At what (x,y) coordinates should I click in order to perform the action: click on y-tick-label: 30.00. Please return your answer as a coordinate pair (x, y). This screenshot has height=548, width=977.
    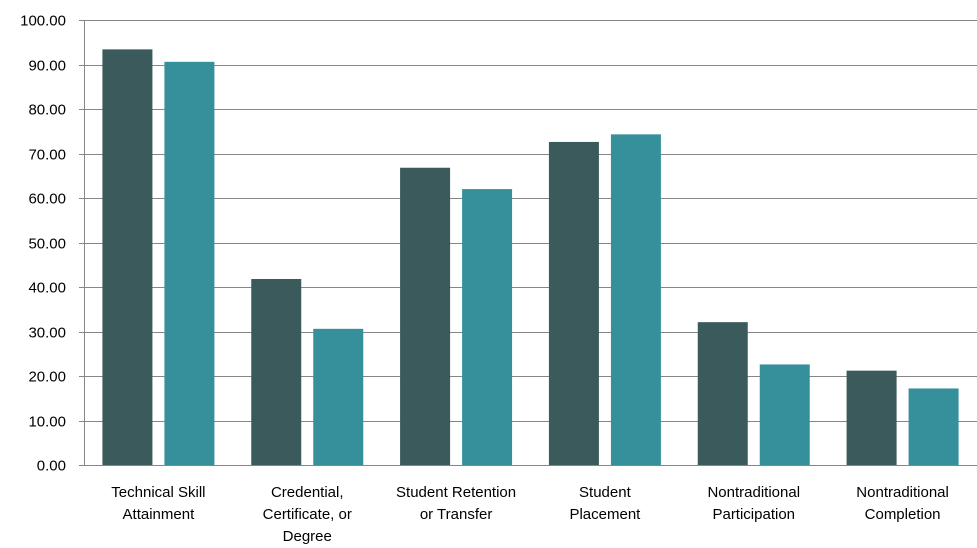
    Looking at the image, I should click on (47, 333).